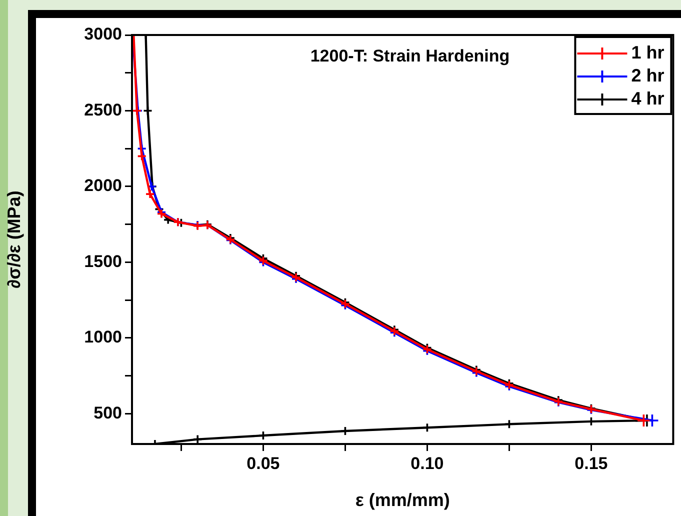 The width and height of the screenshot is (681, 516). I want to click on y-tick-label: 1500, so click(103, 261).